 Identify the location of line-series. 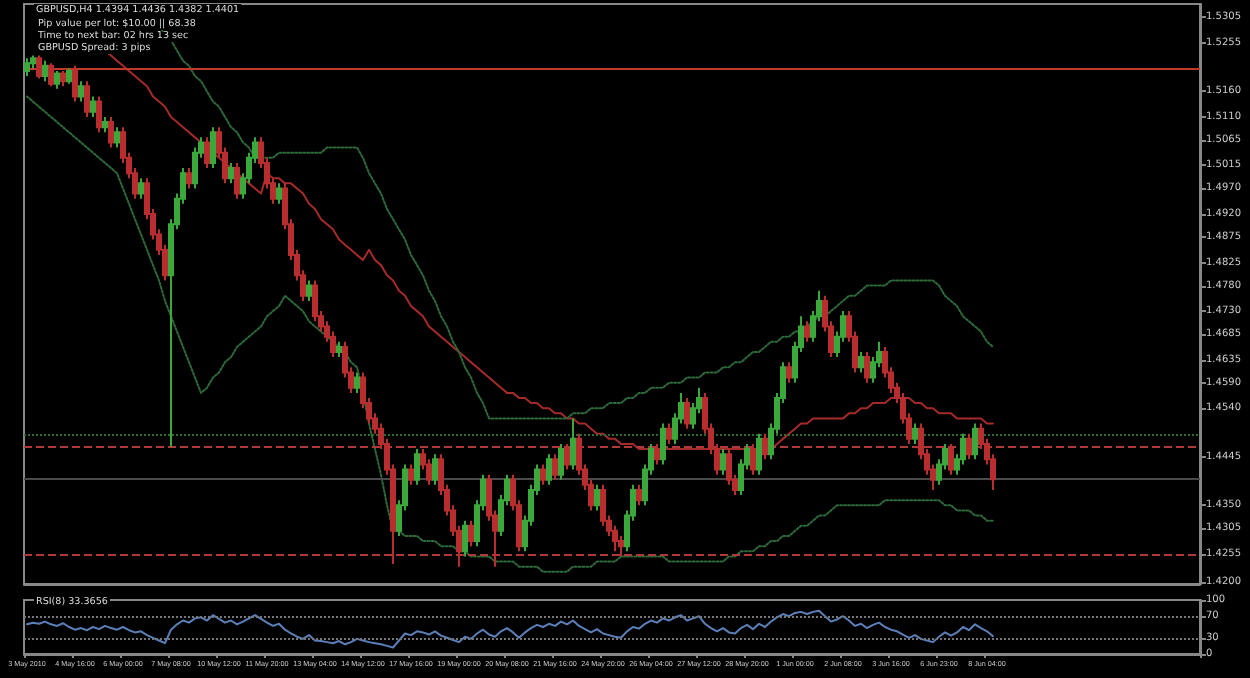
(510, 629).